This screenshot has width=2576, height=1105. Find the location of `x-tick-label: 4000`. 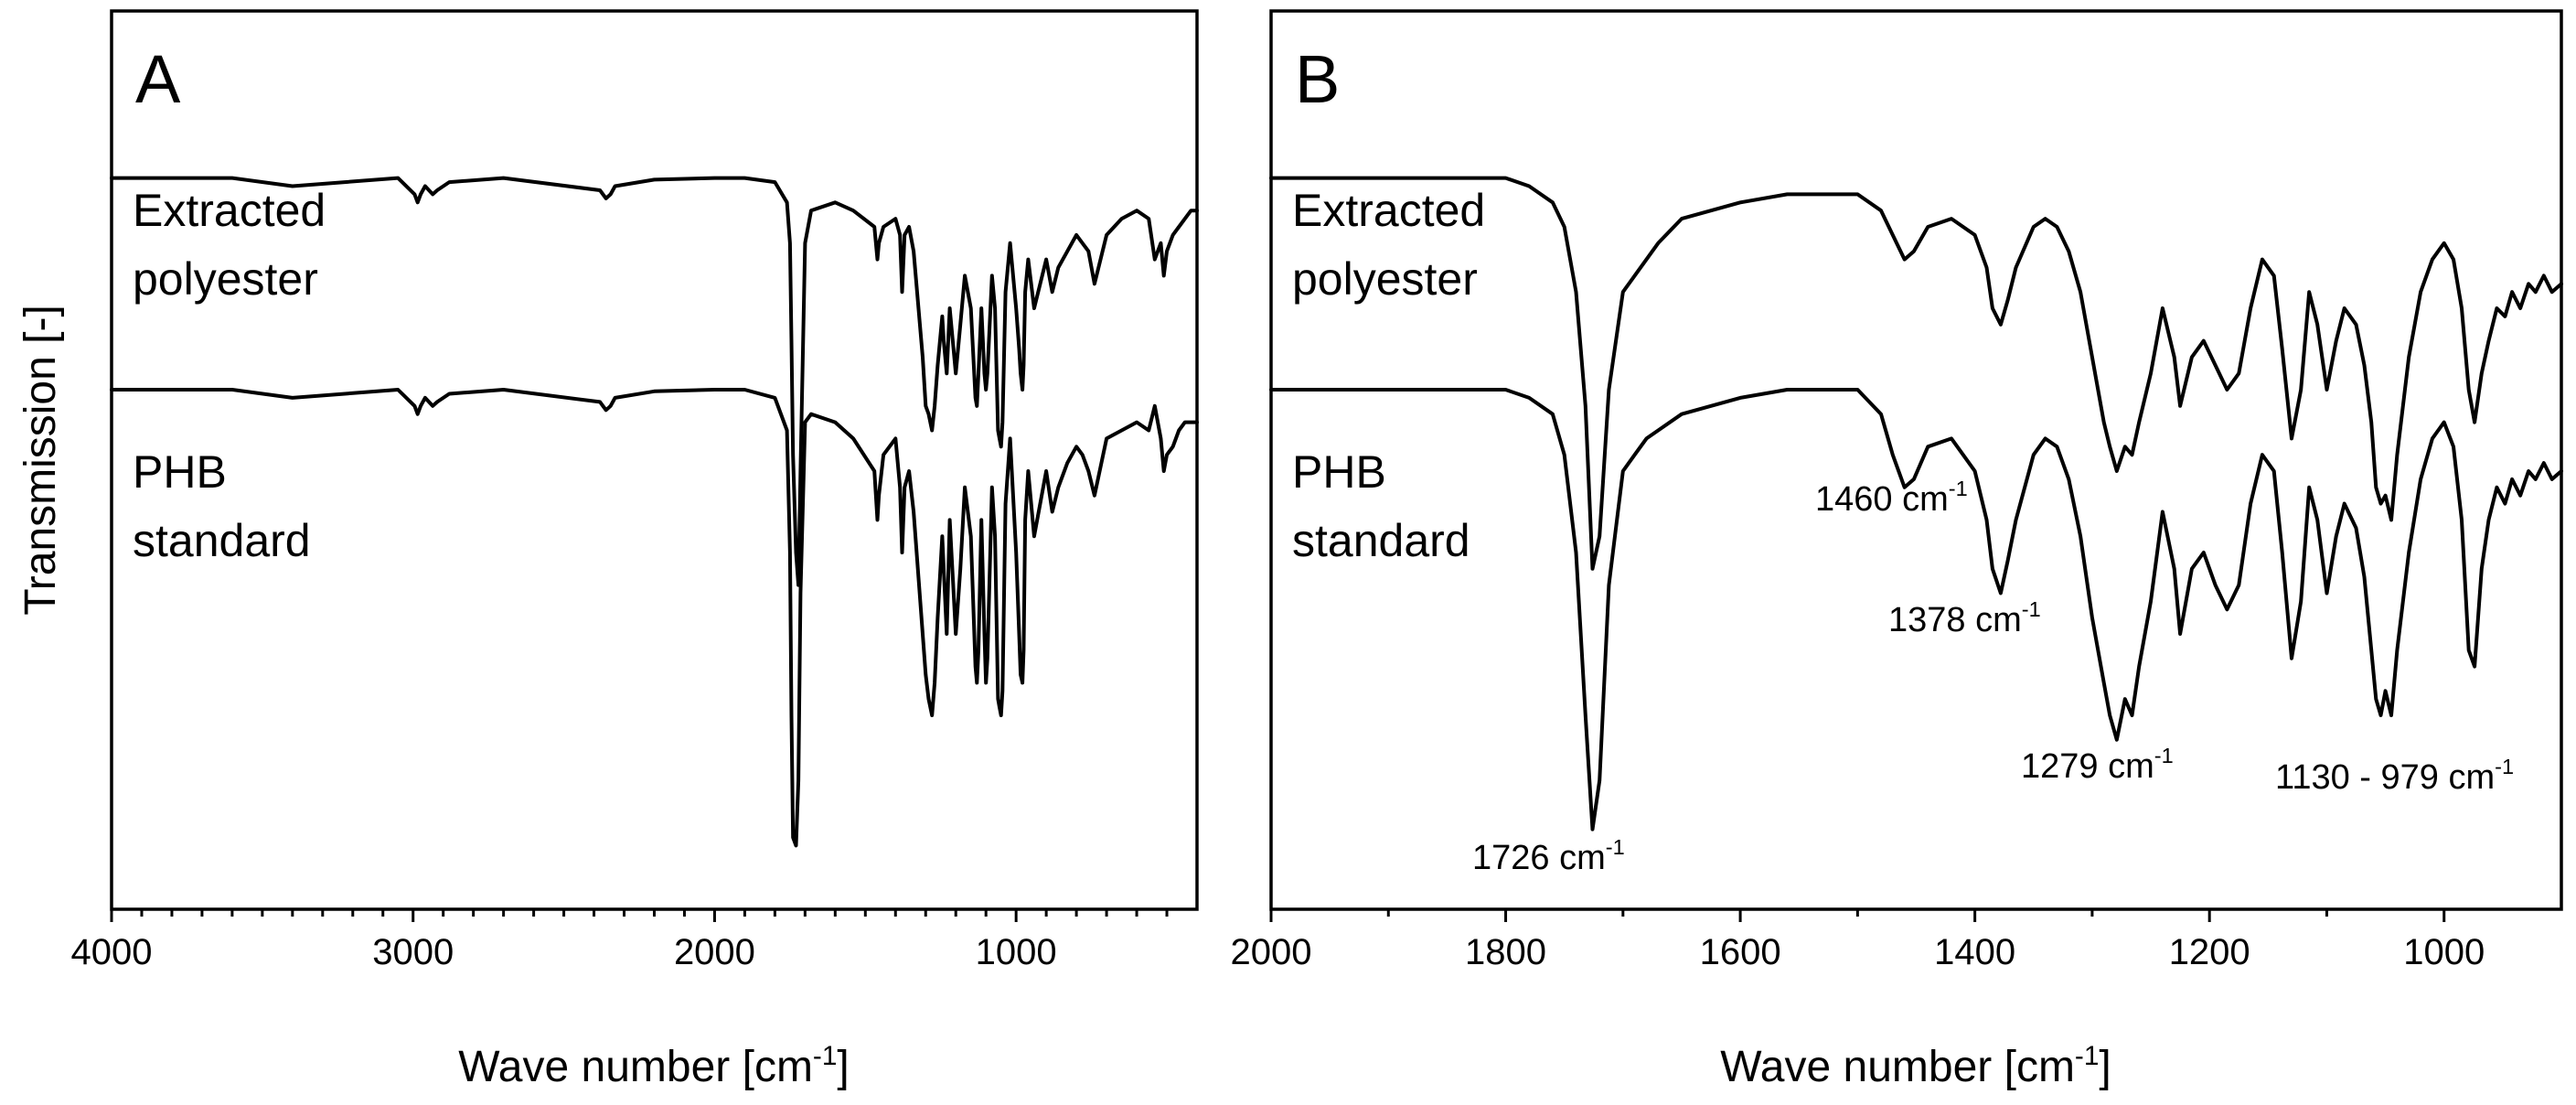

x-tick-label: 4000 is located at coordinates (112, 952).